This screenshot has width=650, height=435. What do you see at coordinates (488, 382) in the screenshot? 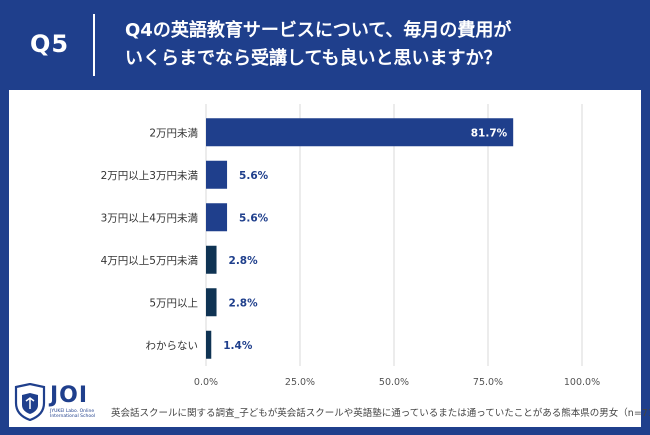
I see `x-tick-label: 75.0%` at bounding box center [488, 382].